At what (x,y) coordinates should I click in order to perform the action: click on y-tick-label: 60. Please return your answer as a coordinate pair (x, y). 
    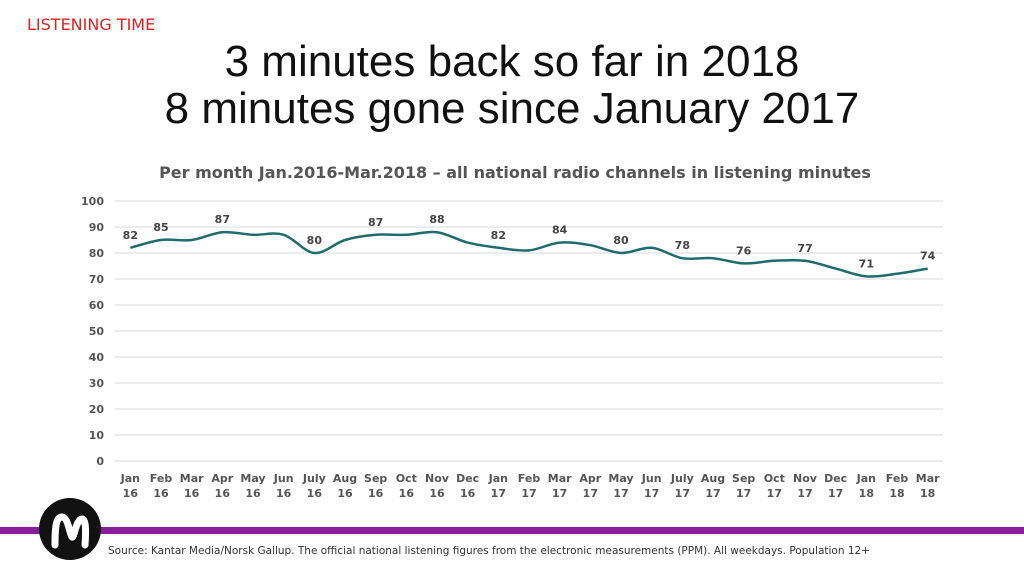
    Looking at the image, I should click on (97, 305).